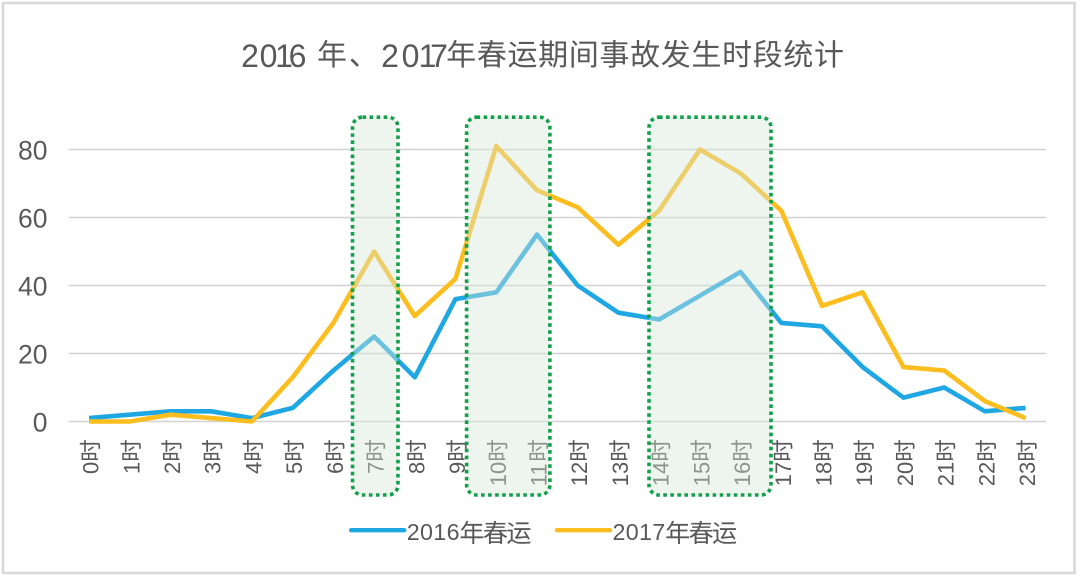 The height and width of the screenshot is (579, 1080). Describe the element at coordinates (32, 286) in the screenshot. I see `svg-text: 40` at that location.